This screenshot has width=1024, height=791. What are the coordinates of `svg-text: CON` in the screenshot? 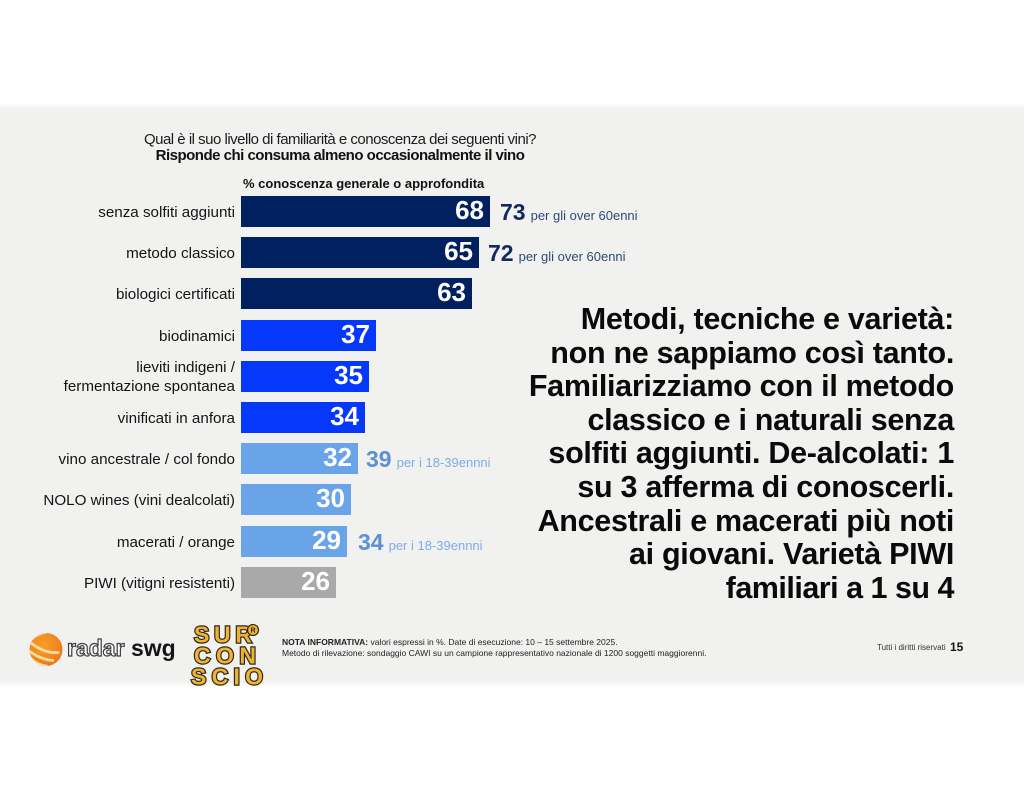 It's located at (225, 656).